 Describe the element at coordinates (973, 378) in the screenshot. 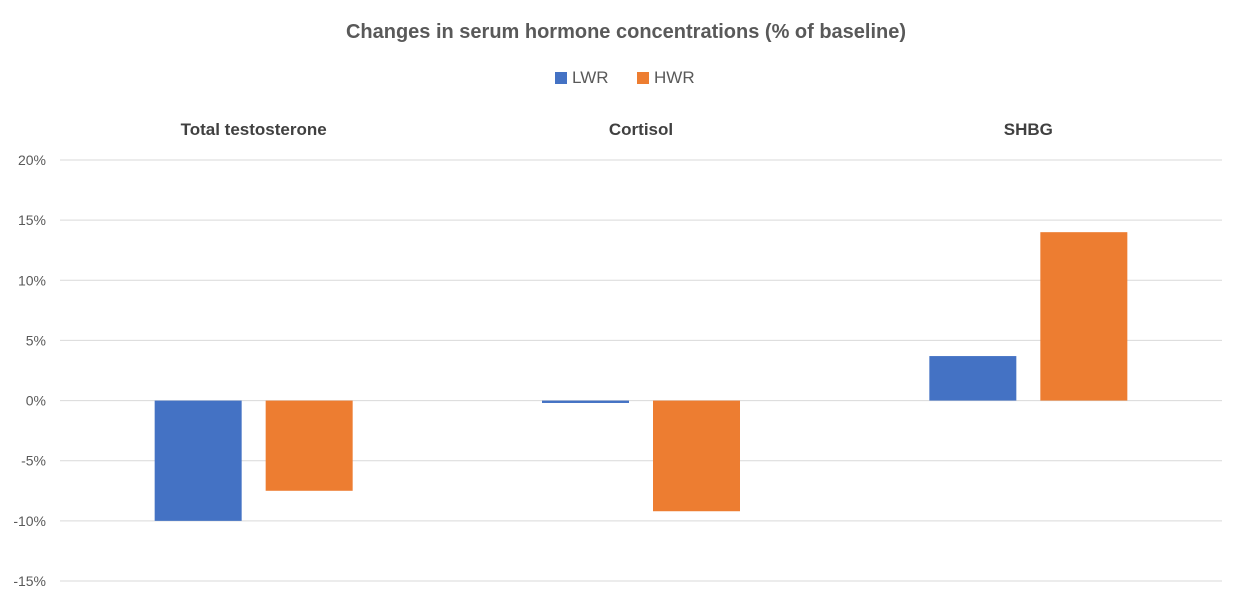

I see `bar-lwr-shbg` at that location.